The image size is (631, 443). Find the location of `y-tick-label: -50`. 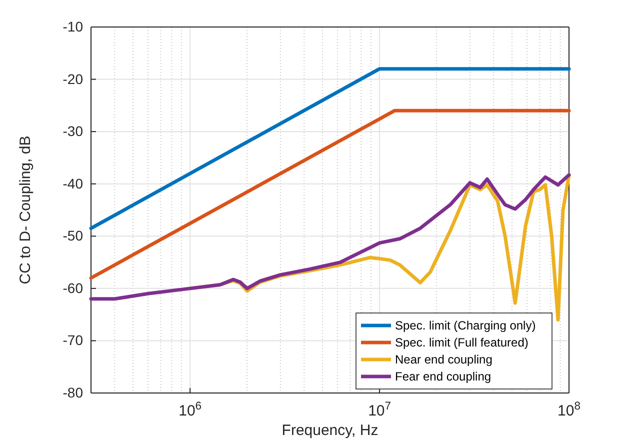

y-tick-label: -50 is located at coordinates (73, 236).